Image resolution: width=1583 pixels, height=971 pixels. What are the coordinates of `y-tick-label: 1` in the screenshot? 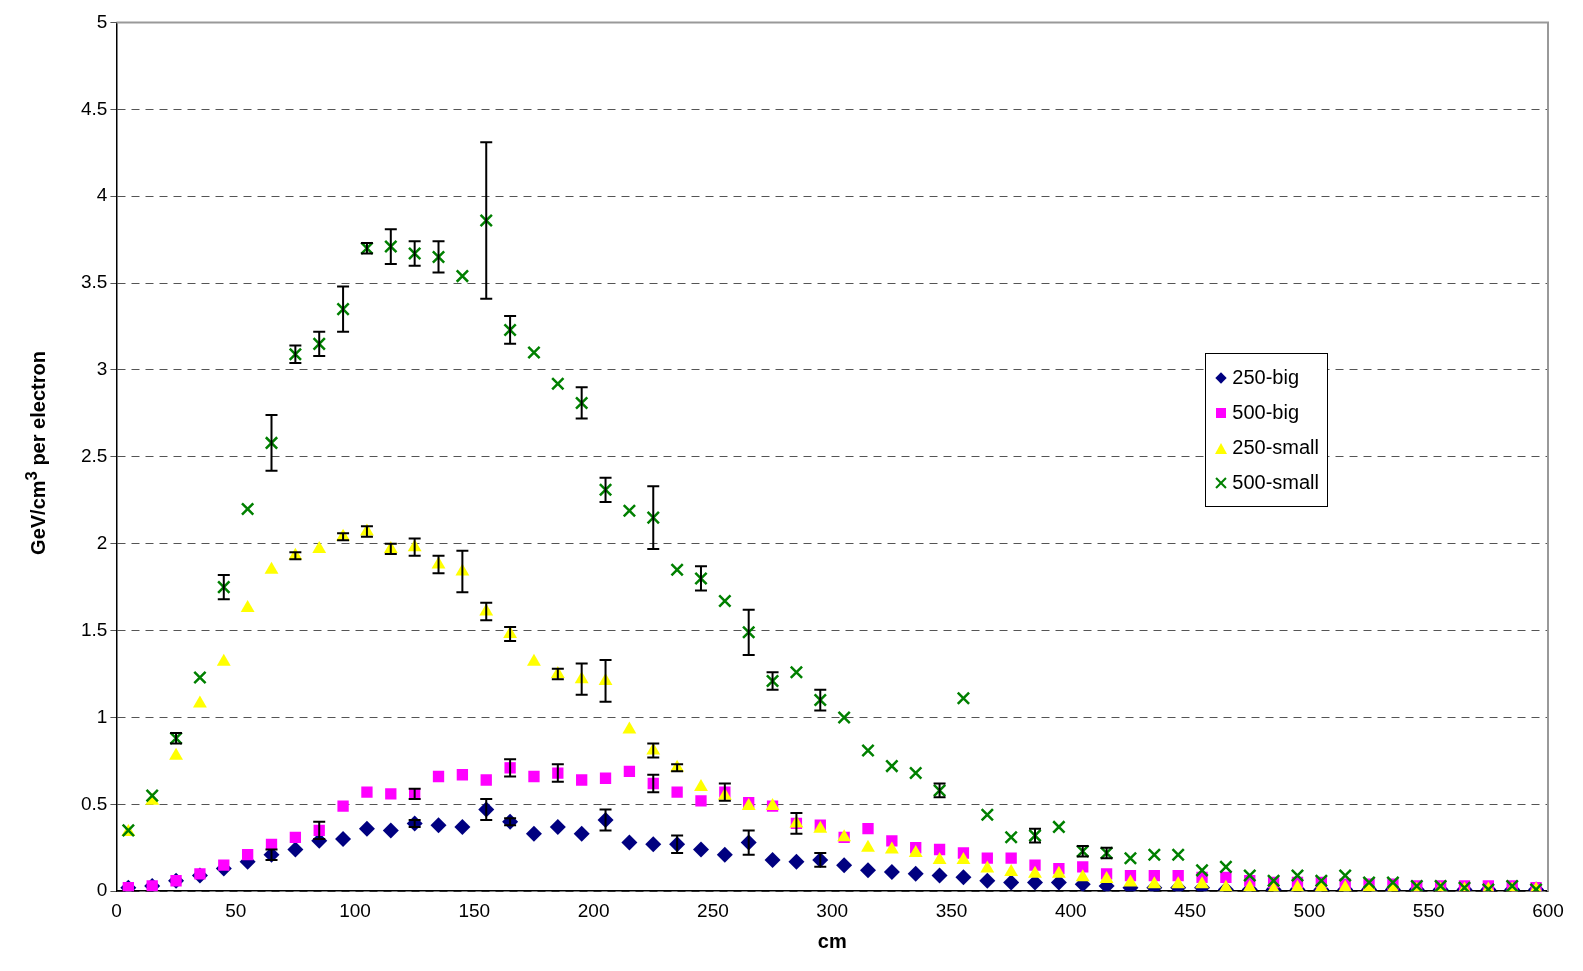 It's located at (102, 716).